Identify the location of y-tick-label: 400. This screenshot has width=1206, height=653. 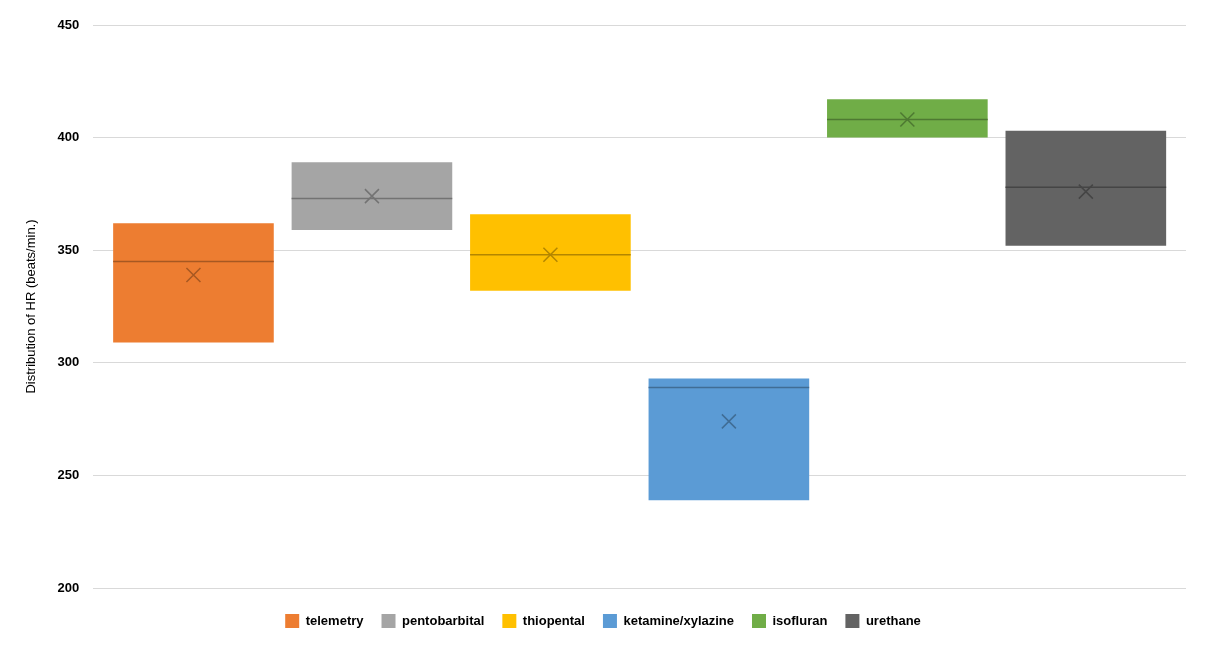
(68, 137).